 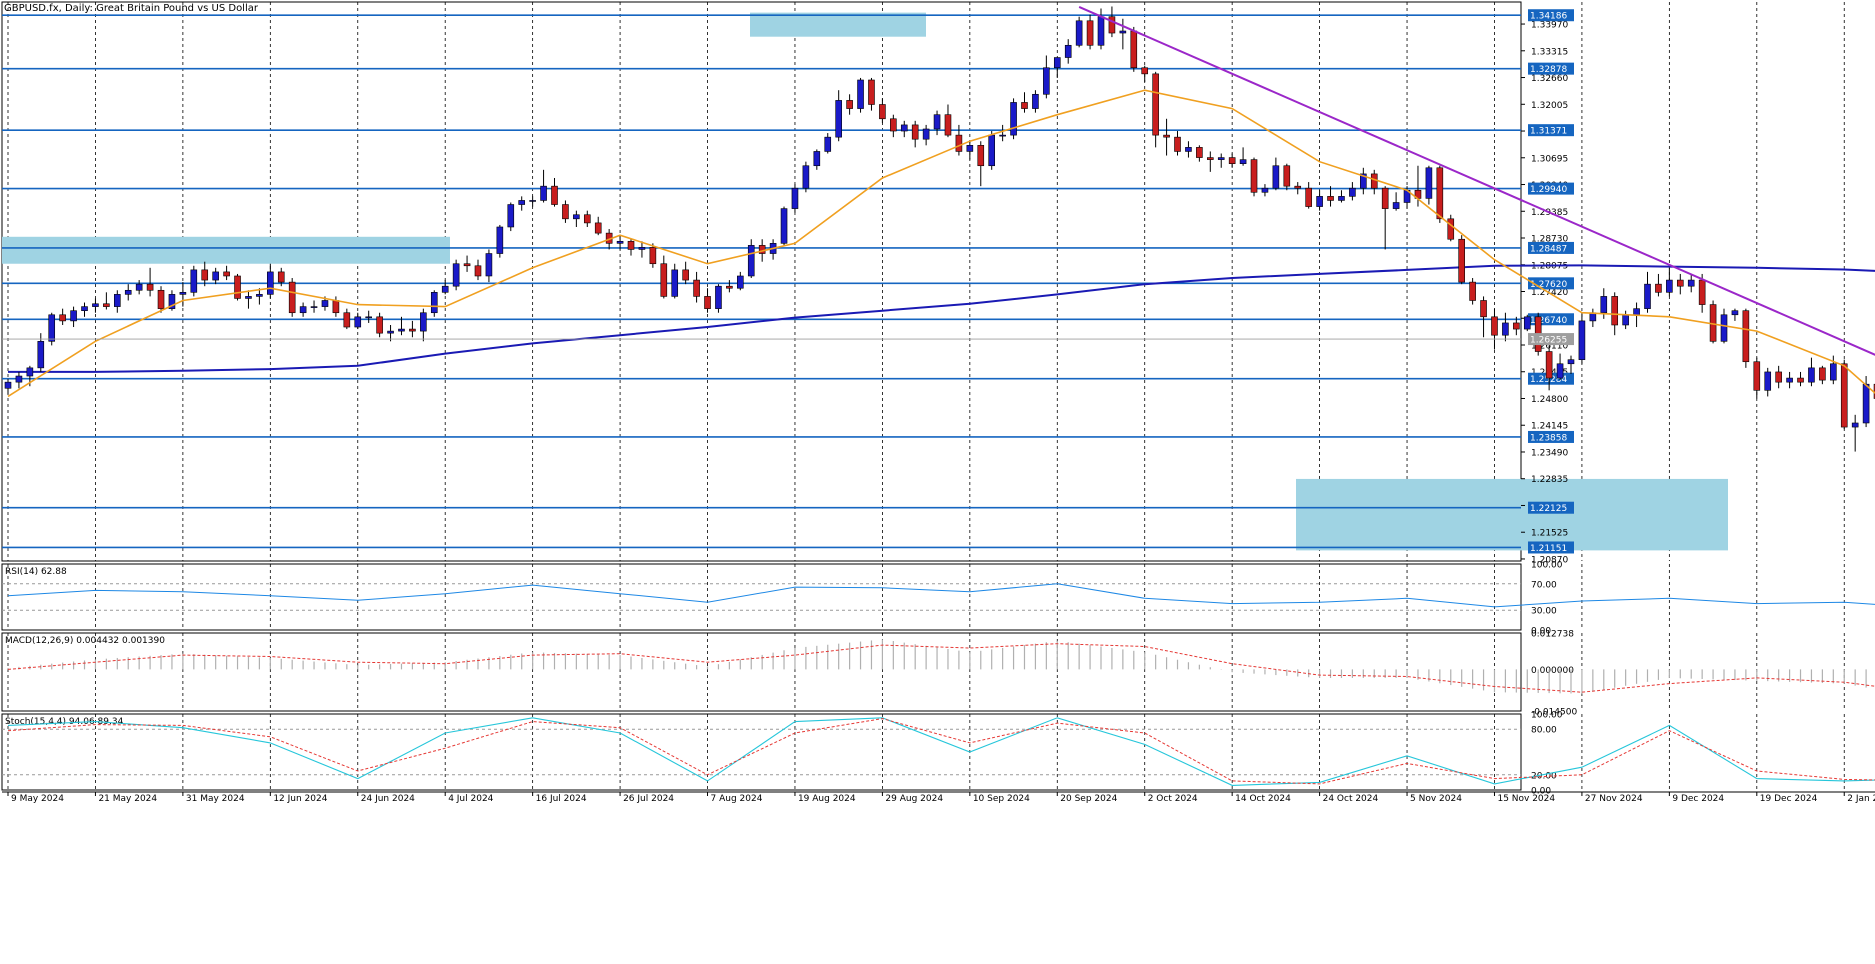 I want to click on x-tick-label: 12 Jun 2024, so click(x=300, y=799).